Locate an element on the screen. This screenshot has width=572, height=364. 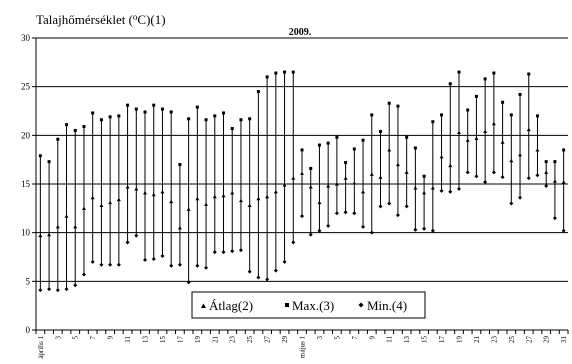
x-tick-label: április 1 is located at coordinates (41, 347).